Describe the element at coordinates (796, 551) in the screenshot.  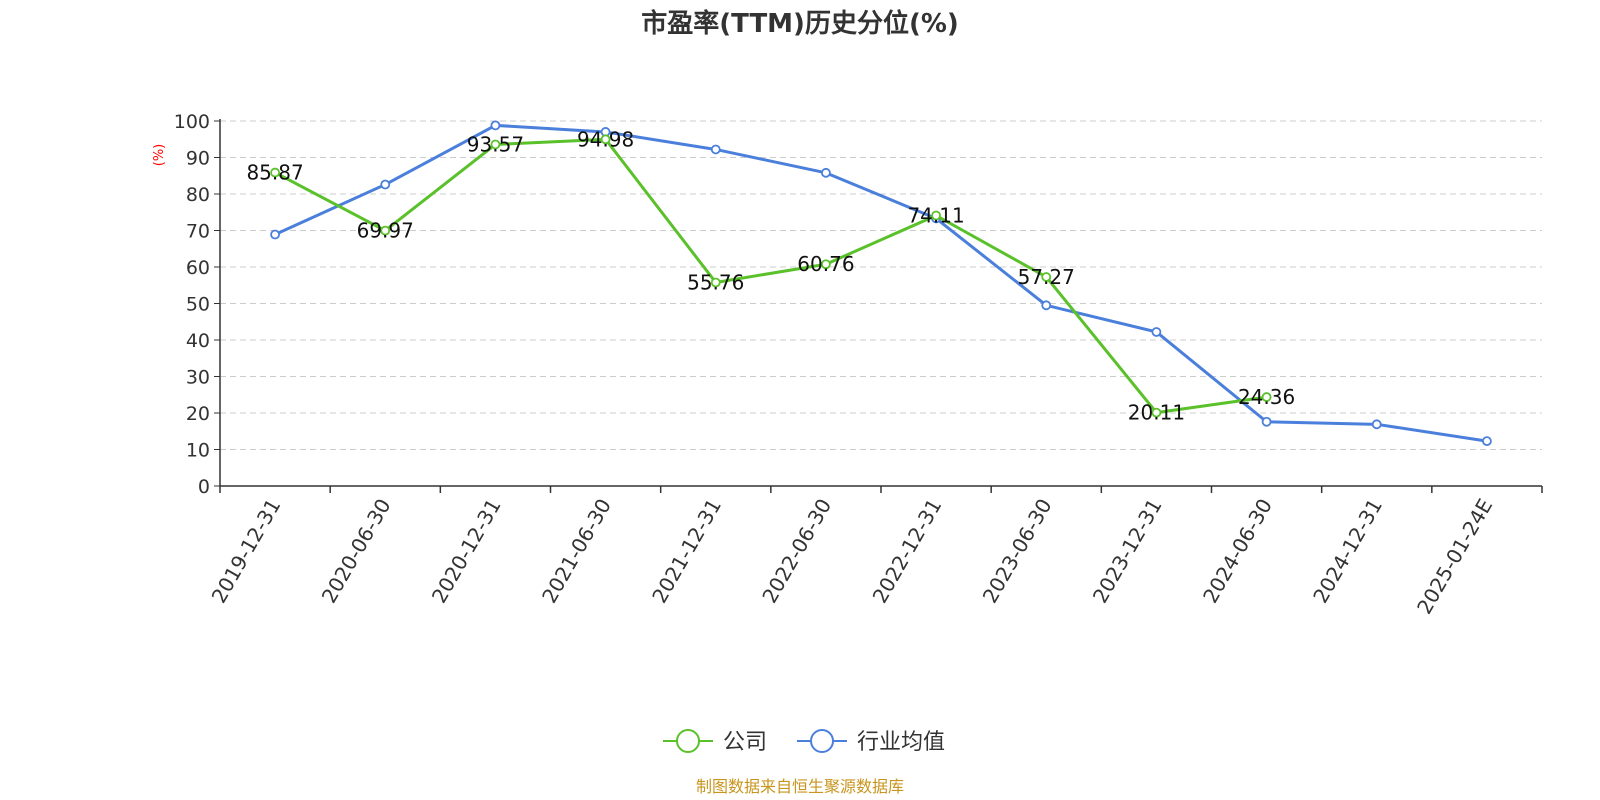
I see `x-tick-label: 2022-06-30` at that location.